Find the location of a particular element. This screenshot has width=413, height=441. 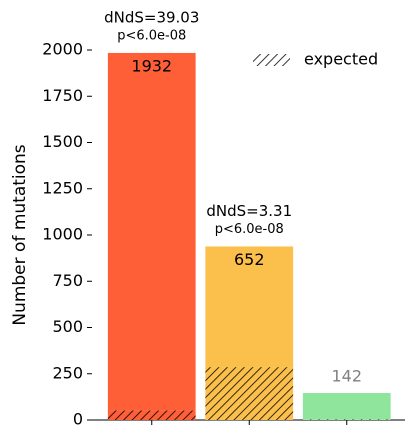

y-tick-label: 1000 is located at coordinates (62, 234).